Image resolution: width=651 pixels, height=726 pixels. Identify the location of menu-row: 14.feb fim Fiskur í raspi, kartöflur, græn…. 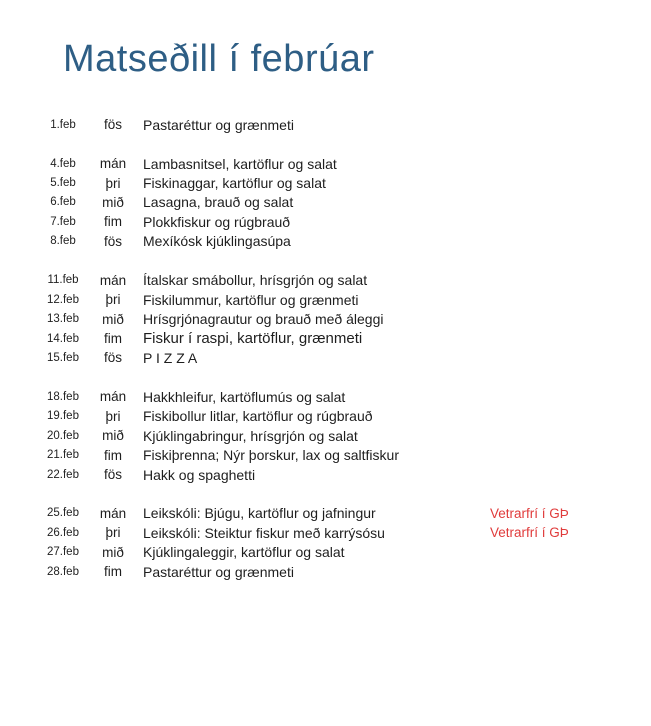
(325, 338).